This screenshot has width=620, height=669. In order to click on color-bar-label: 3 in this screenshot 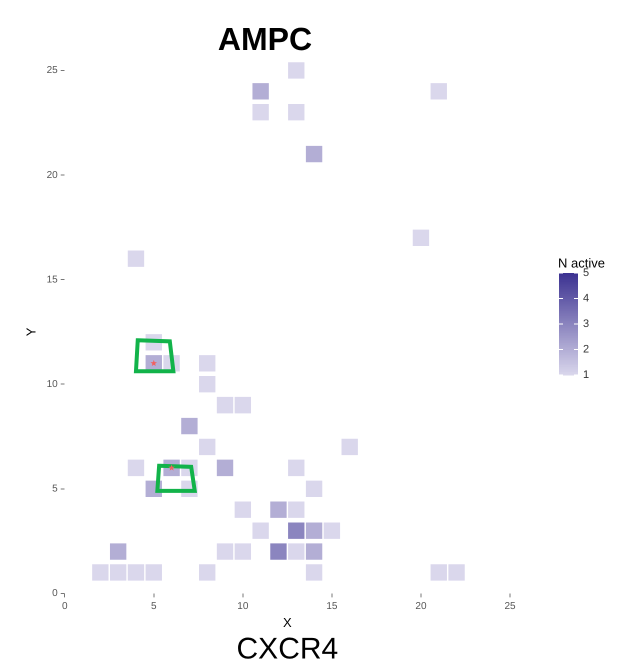, I will do `click(586, 324)`.